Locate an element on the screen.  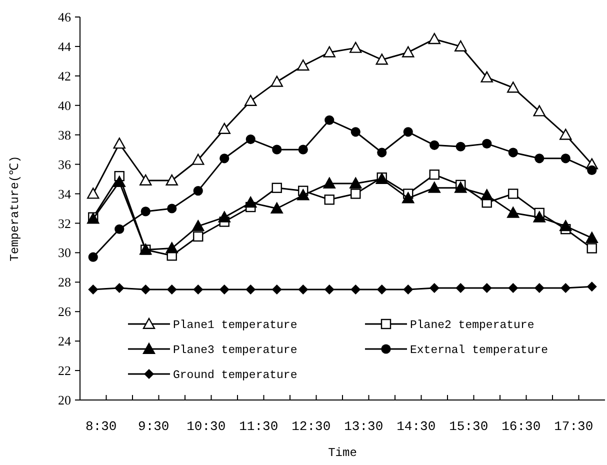
y-tick-label: 40 is located at coordinates (64, 105).